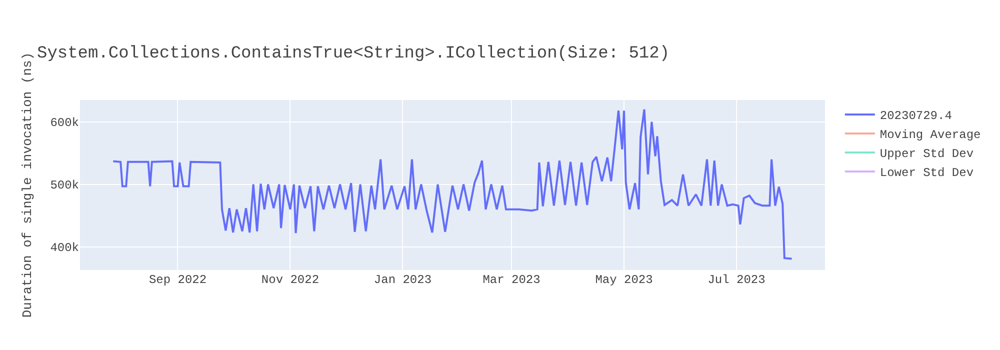 This screenshot has width=1000, height=350. I want to click on y-tick-label: 600k, so click(64, 123).